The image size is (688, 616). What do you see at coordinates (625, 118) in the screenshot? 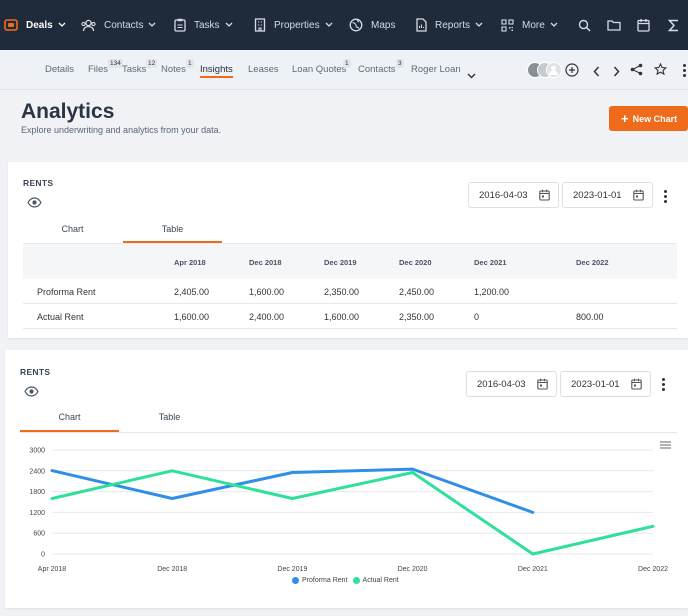
I see `plus-icon: +` at bounding box center [625, 118].